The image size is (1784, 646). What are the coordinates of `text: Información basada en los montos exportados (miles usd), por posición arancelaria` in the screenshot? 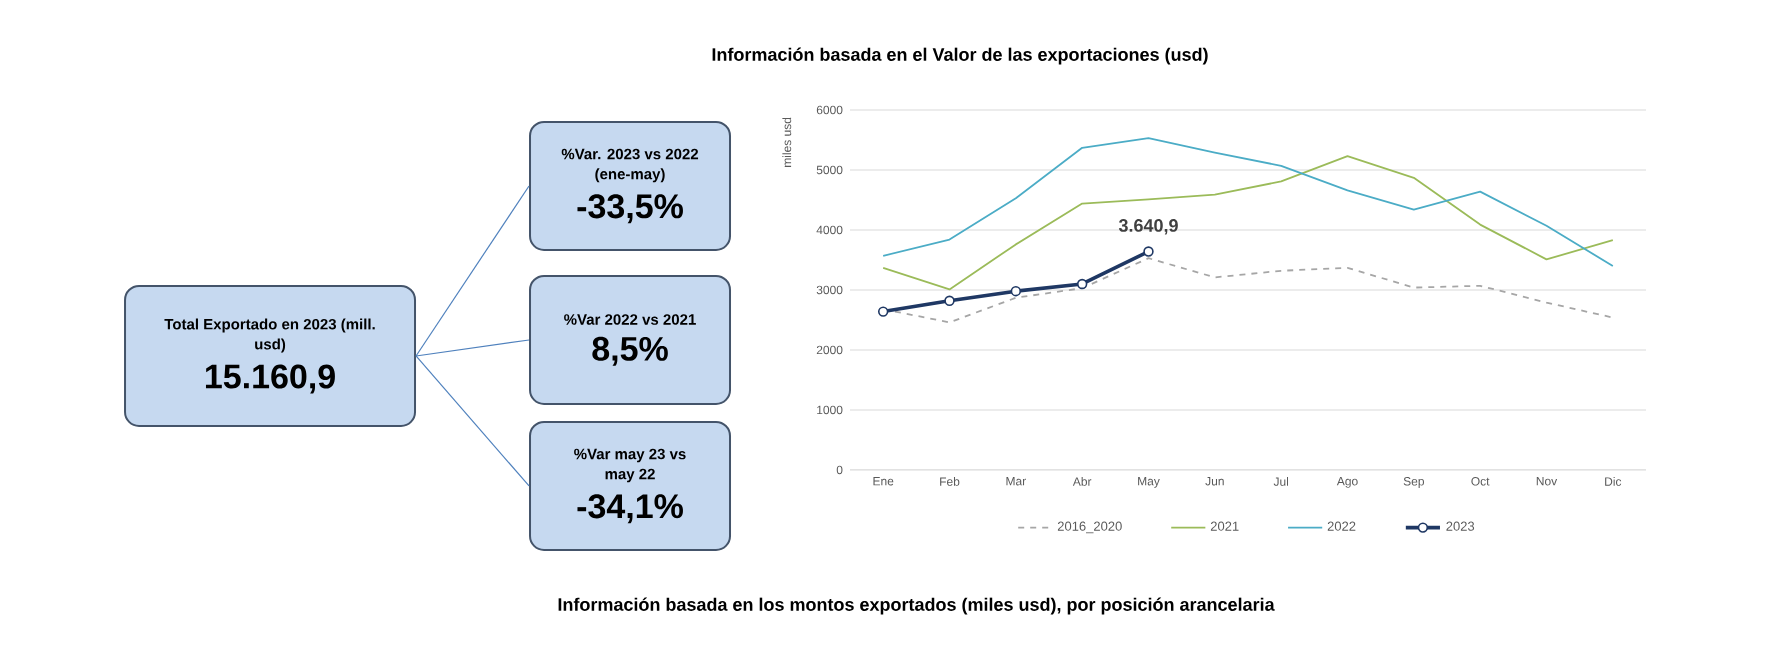 It's located at (916, 606).